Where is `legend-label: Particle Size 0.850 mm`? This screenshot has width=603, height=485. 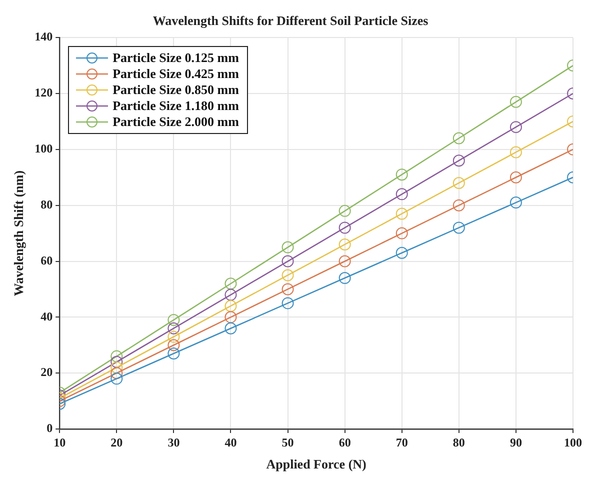
legend-label: Particle Size 0.850 mm is located at coordinates (175, 90).